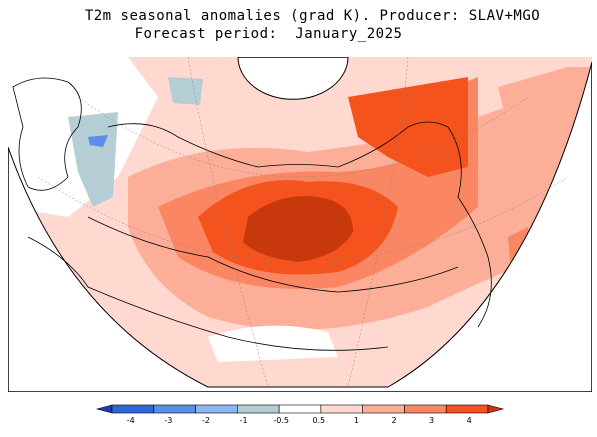 The height and width of the screenshot is (437, 597). What do you see at coordinates (298, 229) in the screenshot?
I see `peak-anomaly-core` at bounding box center [298, 229].